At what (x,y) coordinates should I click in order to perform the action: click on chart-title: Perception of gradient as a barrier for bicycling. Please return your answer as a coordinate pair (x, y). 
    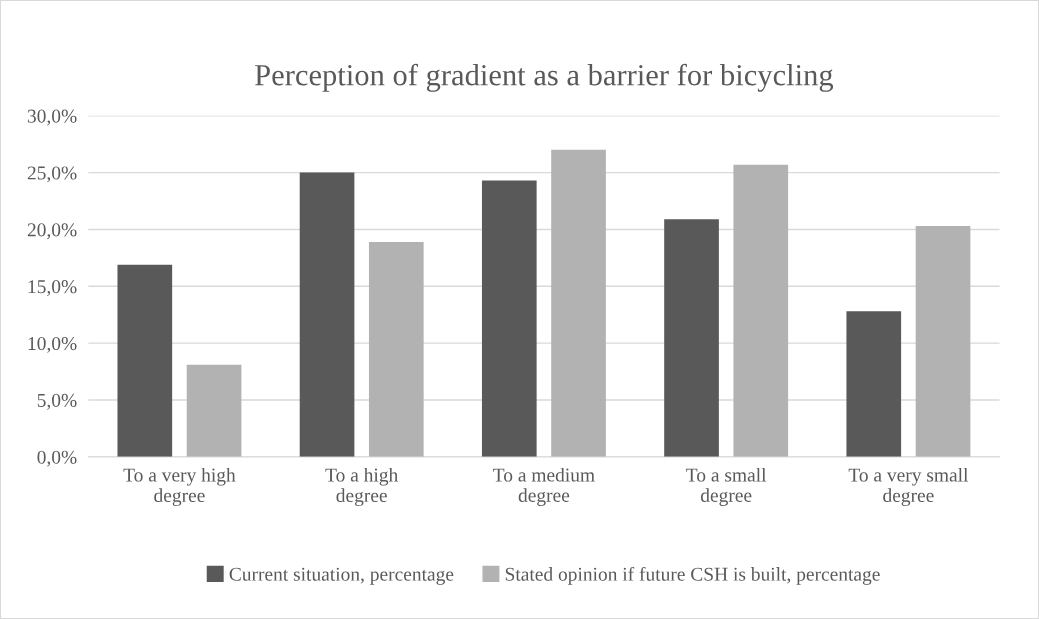
    Looking at the image, I should click on (544, 77).